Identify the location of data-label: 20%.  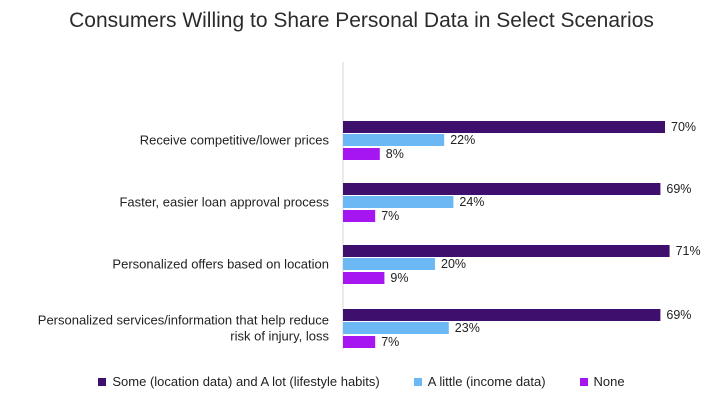
(453, 264).